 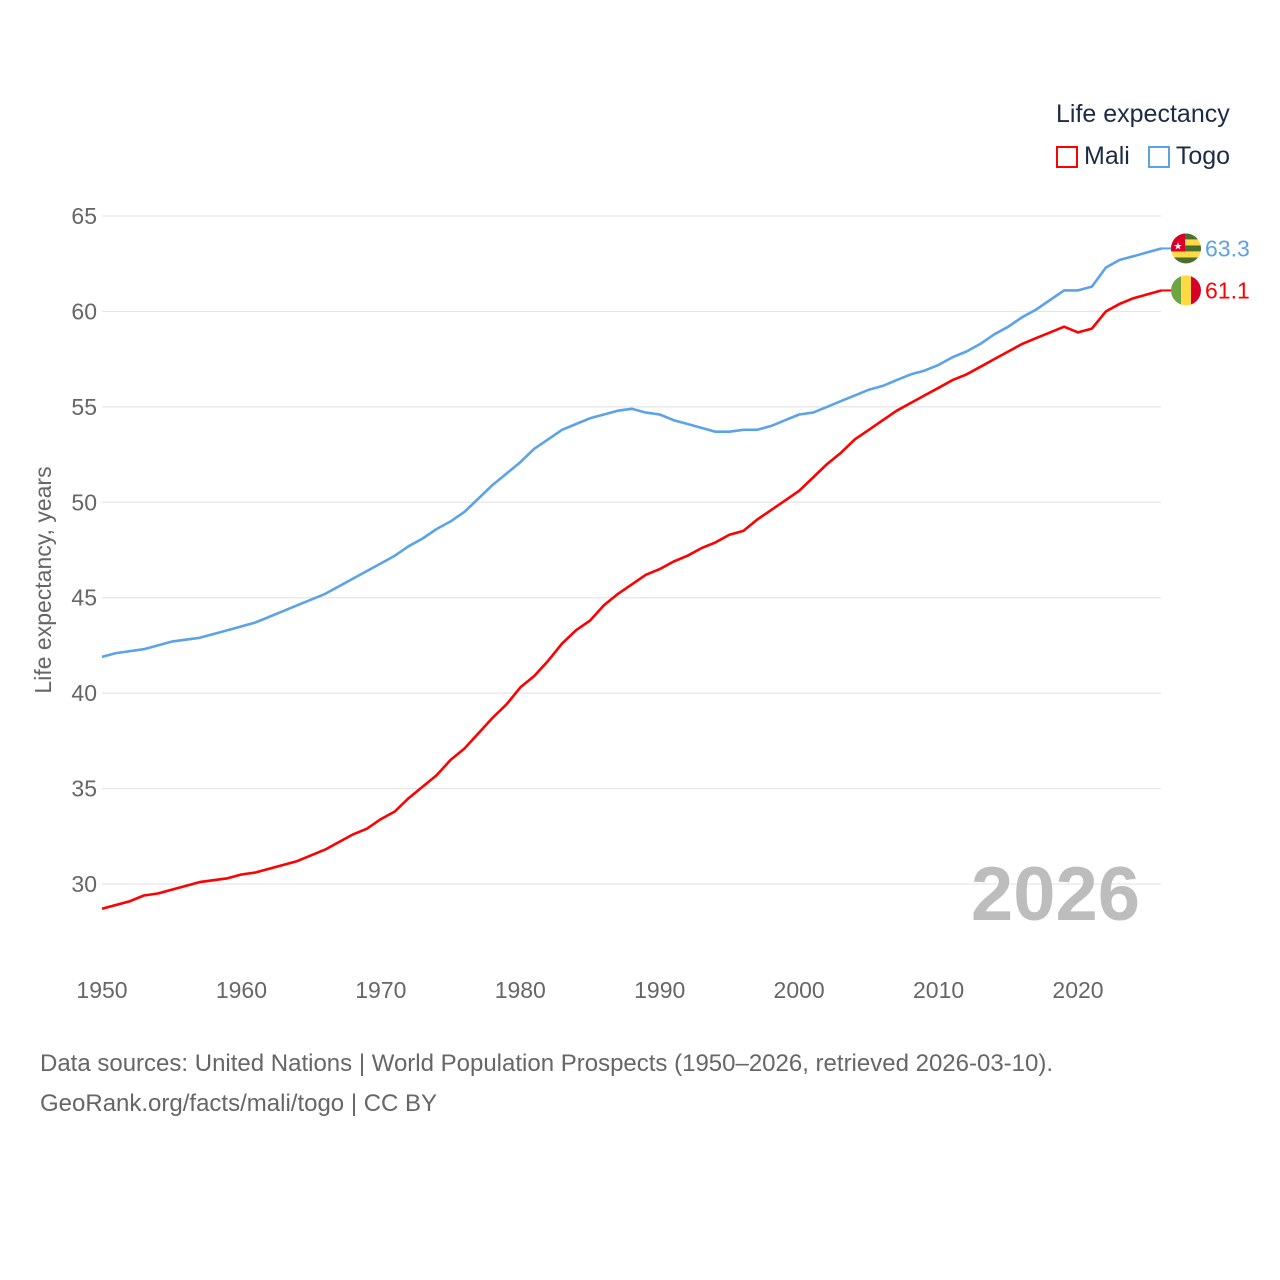 I want to click on x-tick-label: 1990, so click(x=659, y=990).